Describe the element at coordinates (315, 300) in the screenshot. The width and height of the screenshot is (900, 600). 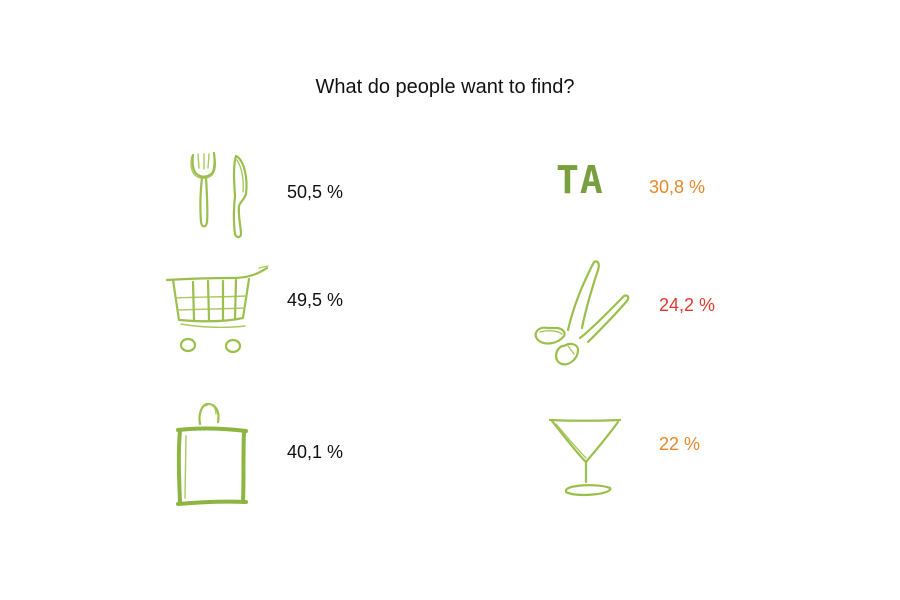
I see `value-label-shopping: 49,5 %` at that location.